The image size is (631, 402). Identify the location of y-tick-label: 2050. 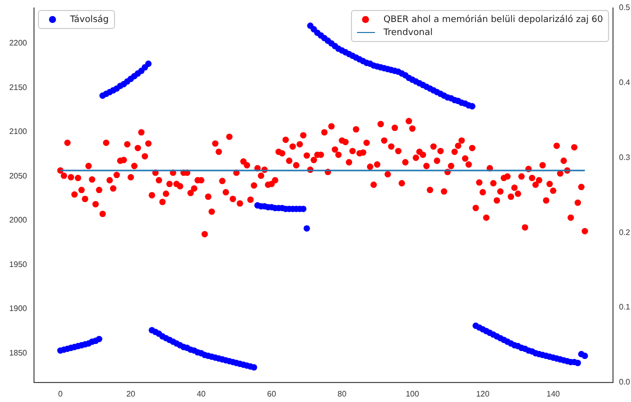
(18, 175).